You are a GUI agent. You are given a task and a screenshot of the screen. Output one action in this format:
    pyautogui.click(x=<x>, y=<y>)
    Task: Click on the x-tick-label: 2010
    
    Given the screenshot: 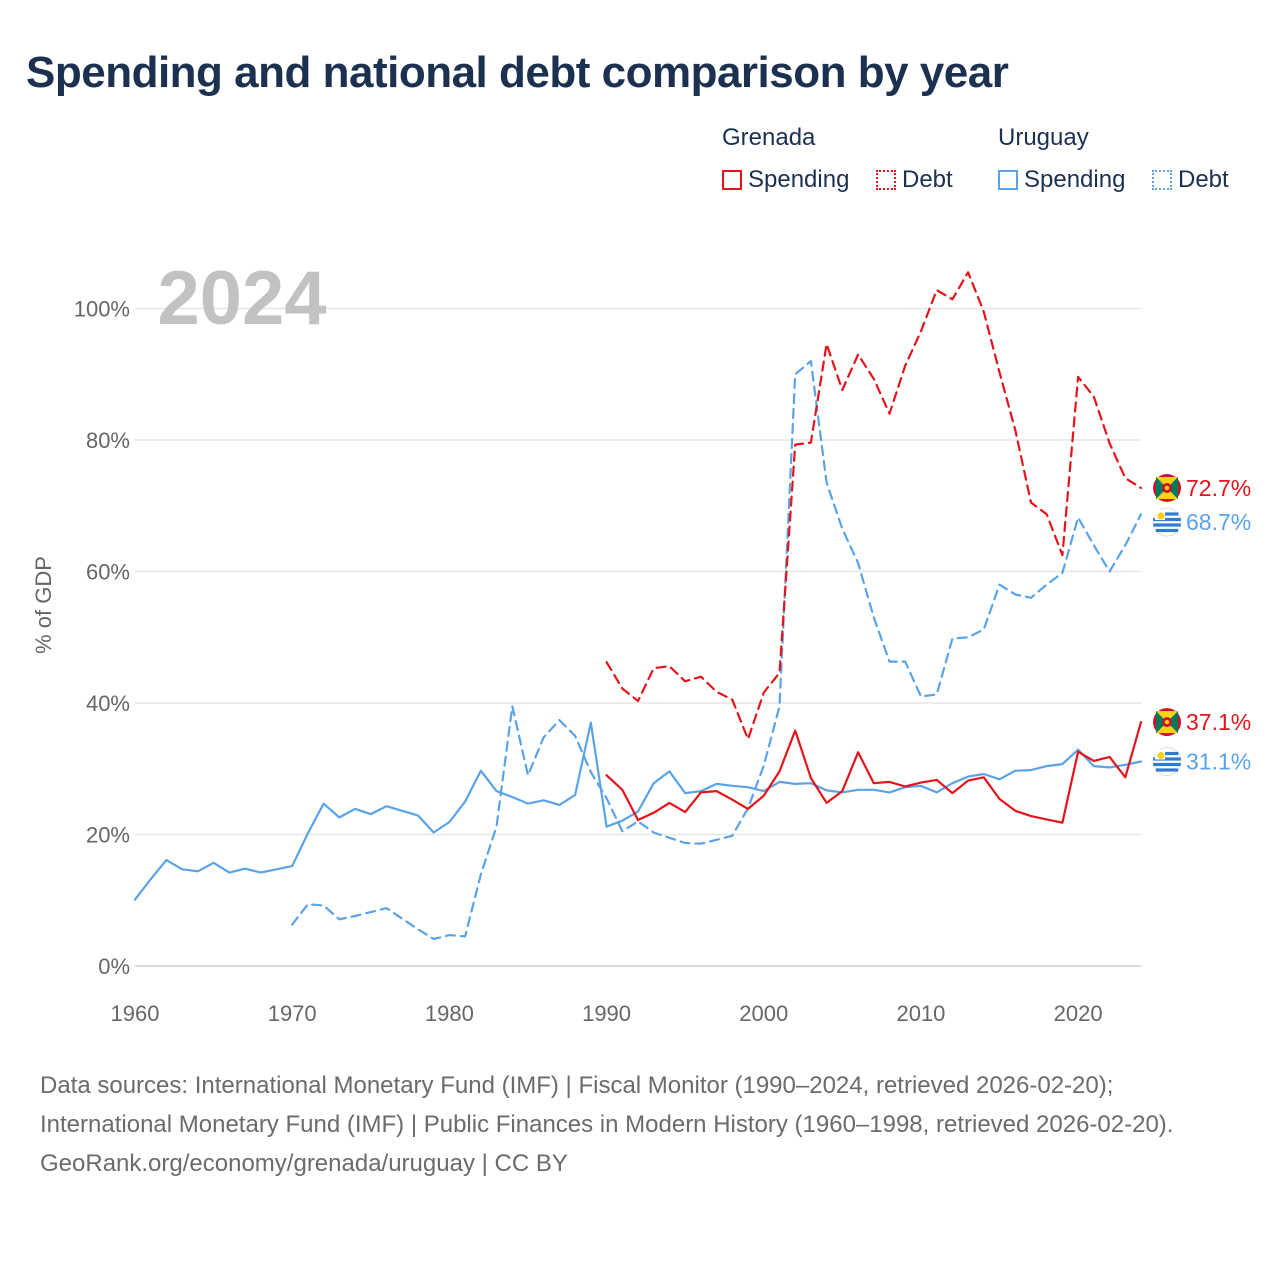 What is the action you would take?
    pyautogui.click(x=920, y=1013)
    